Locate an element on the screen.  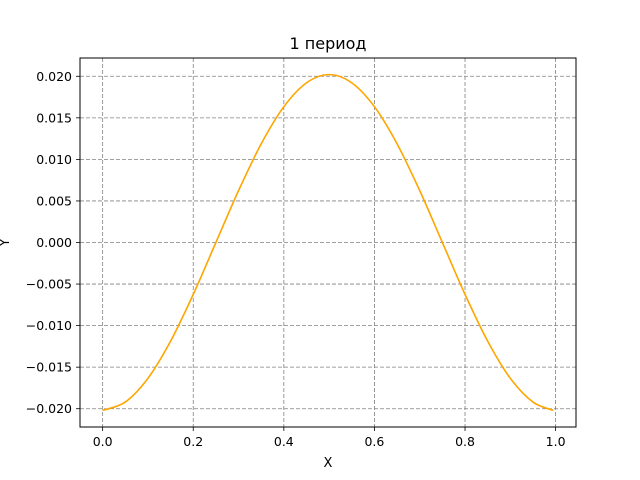
x-tick-label: 0.4 is located at coordinates (284, 441).